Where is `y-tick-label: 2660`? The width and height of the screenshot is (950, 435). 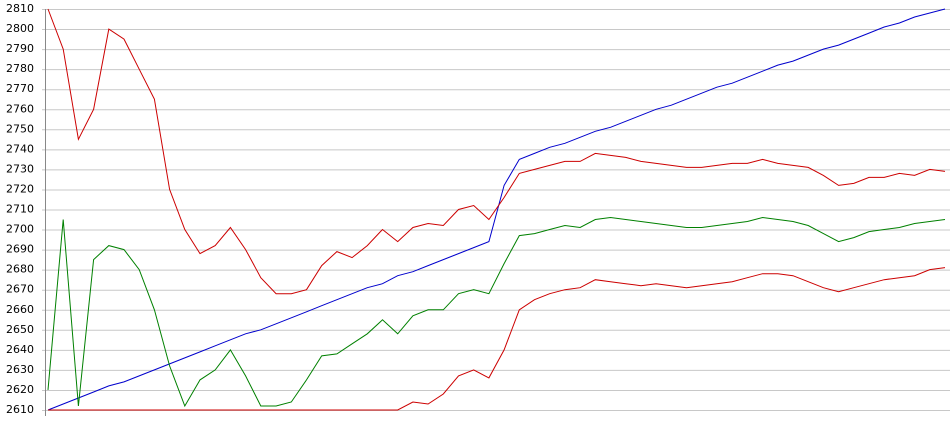
y-tick-label: 2660 is located at coordinates (20, 309).